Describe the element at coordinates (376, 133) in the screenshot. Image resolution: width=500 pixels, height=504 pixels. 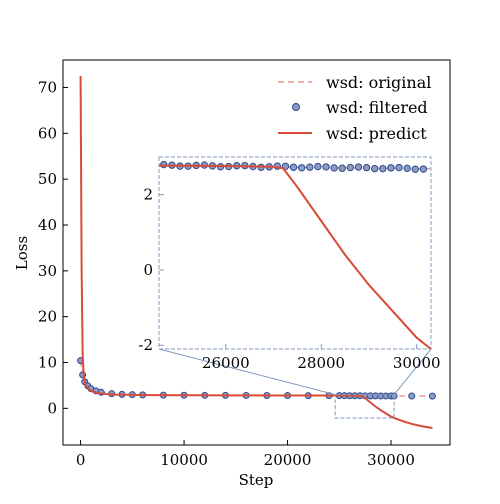
I see `legend-predict-label: wsd: predict` at that location.